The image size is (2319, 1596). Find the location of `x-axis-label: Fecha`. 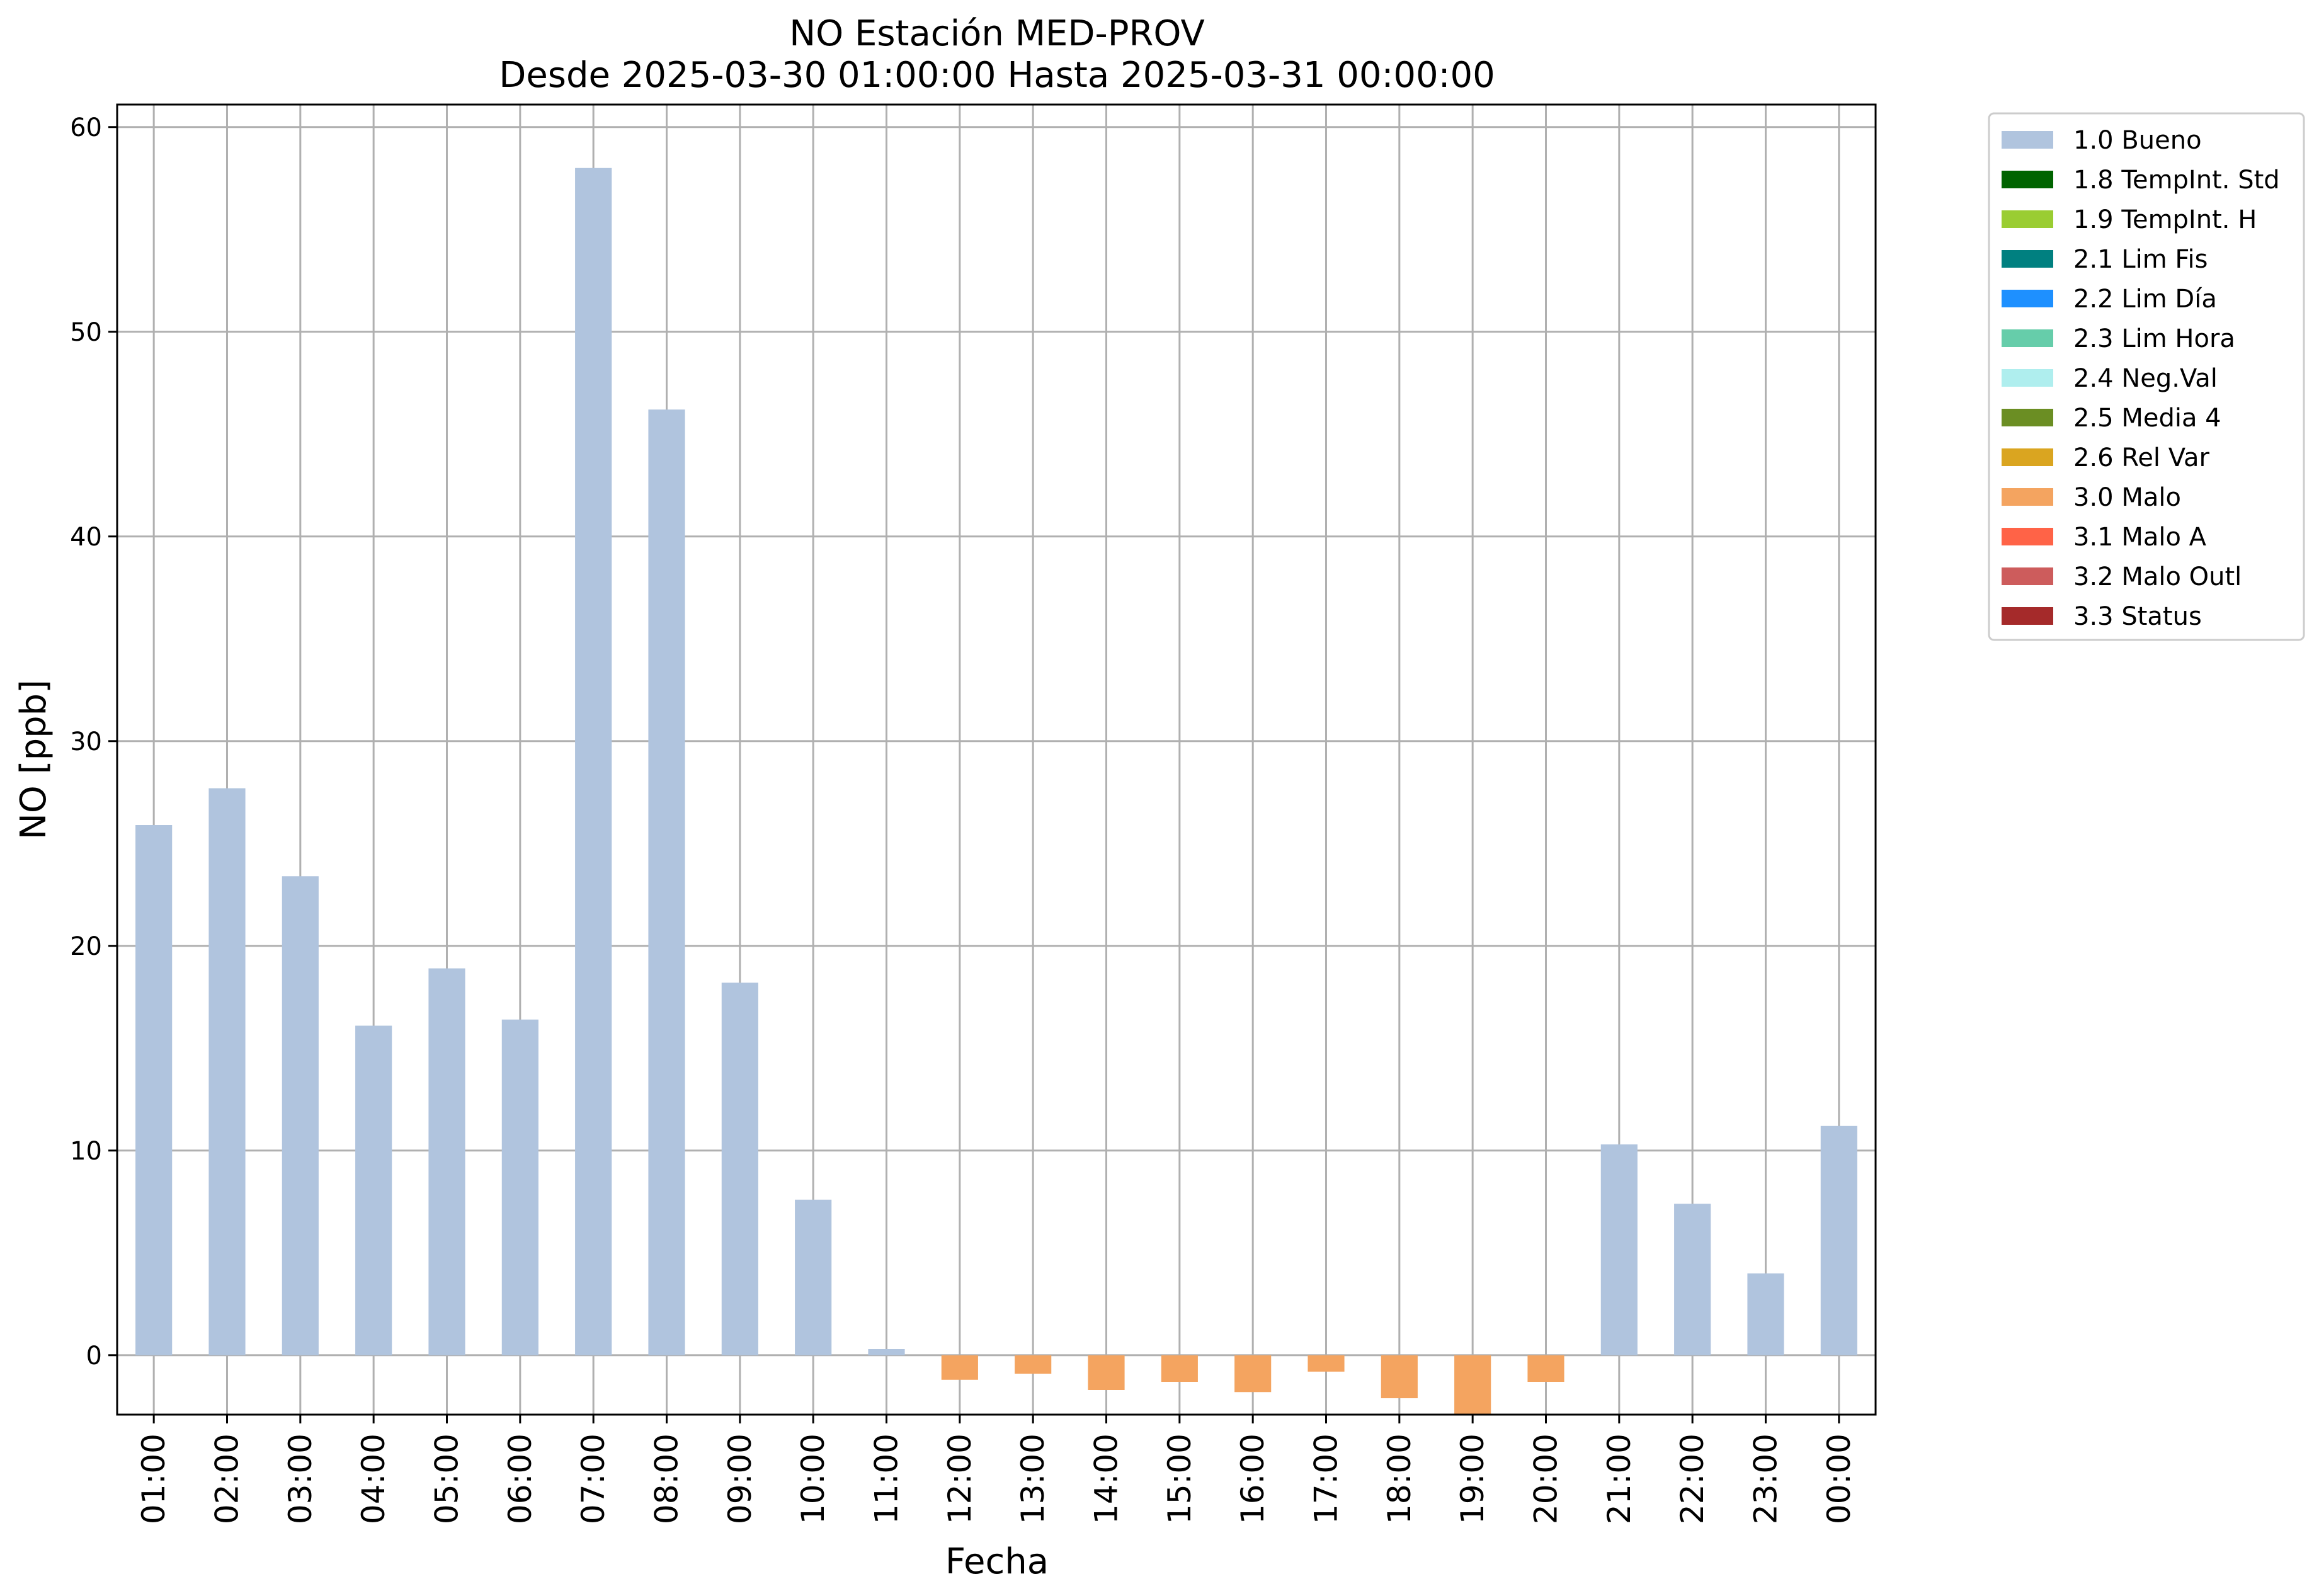

x-axis-label: Fecha is located at coordinates (997, 1561).